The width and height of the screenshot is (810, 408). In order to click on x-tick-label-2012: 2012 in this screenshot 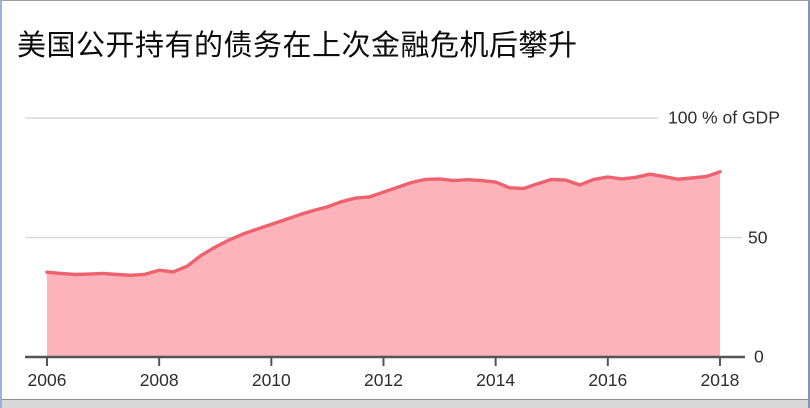, I will do `click(383, 380)`.